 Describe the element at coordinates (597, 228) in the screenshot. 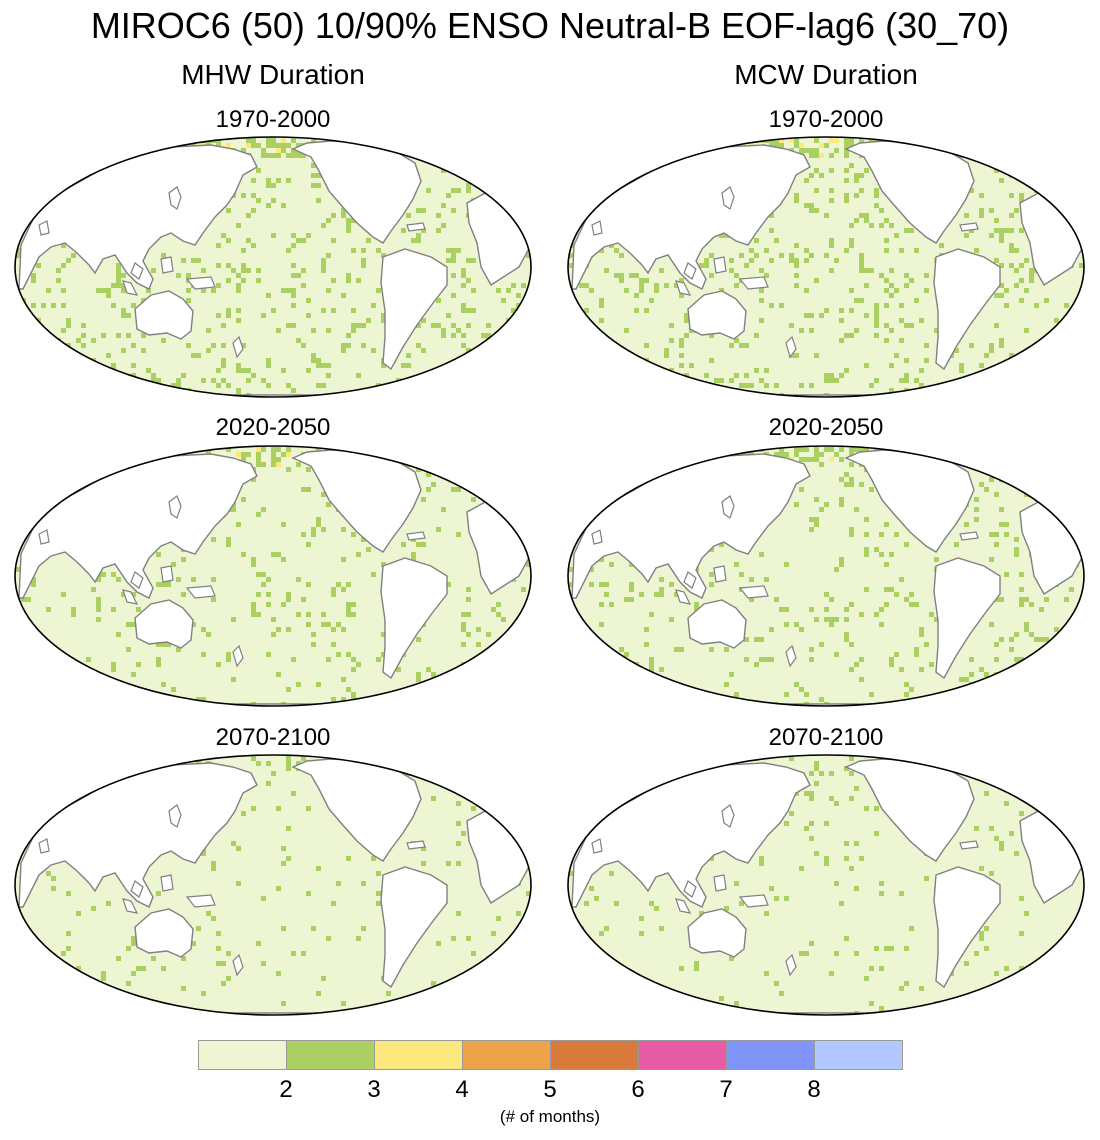

I see `island` at that location.